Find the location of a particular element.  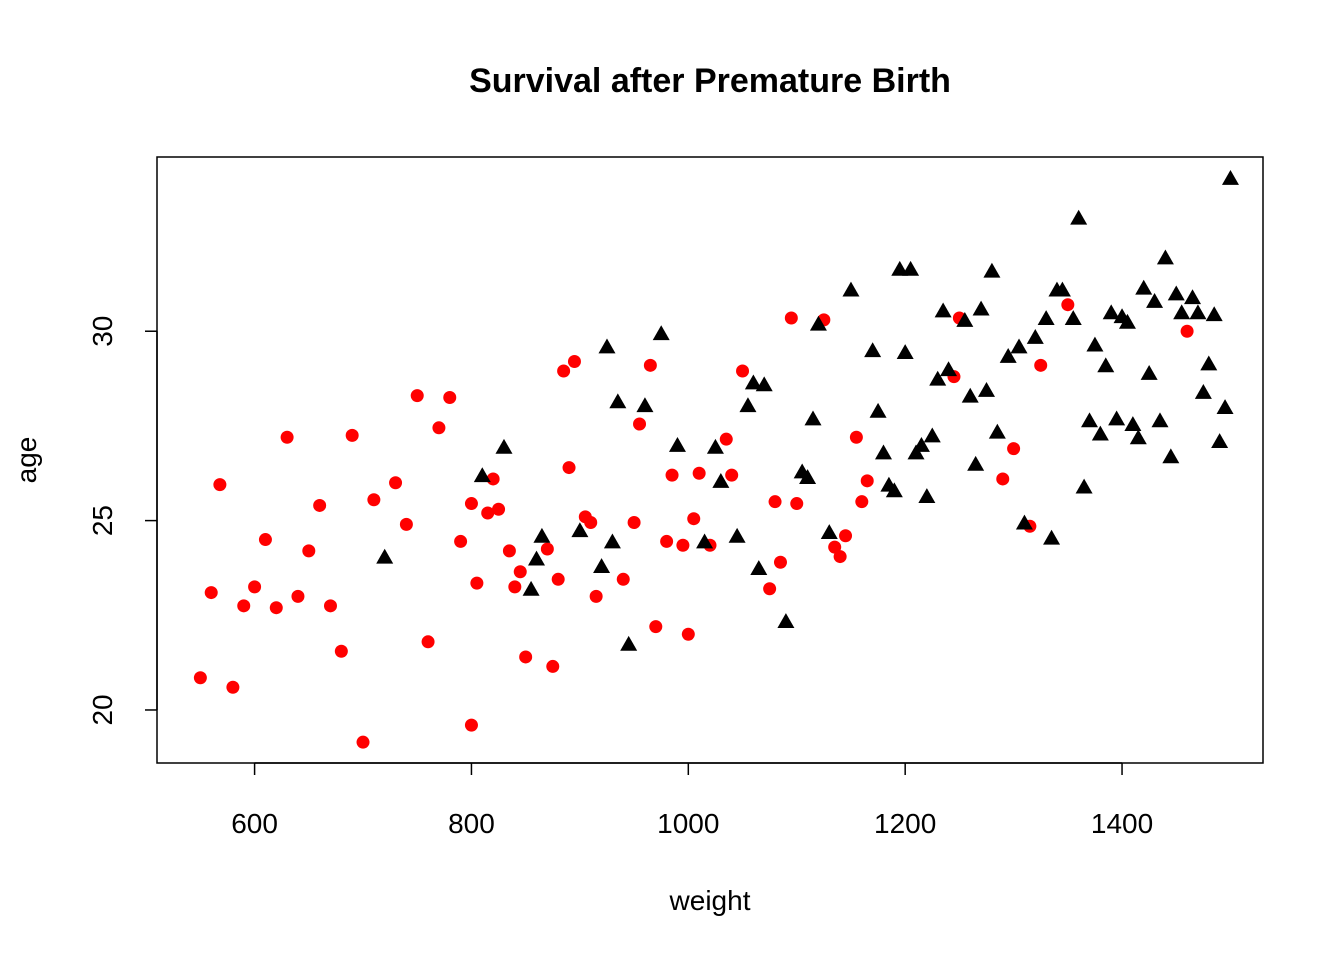

y-axis-label: age is located at coordinates (26, 460).